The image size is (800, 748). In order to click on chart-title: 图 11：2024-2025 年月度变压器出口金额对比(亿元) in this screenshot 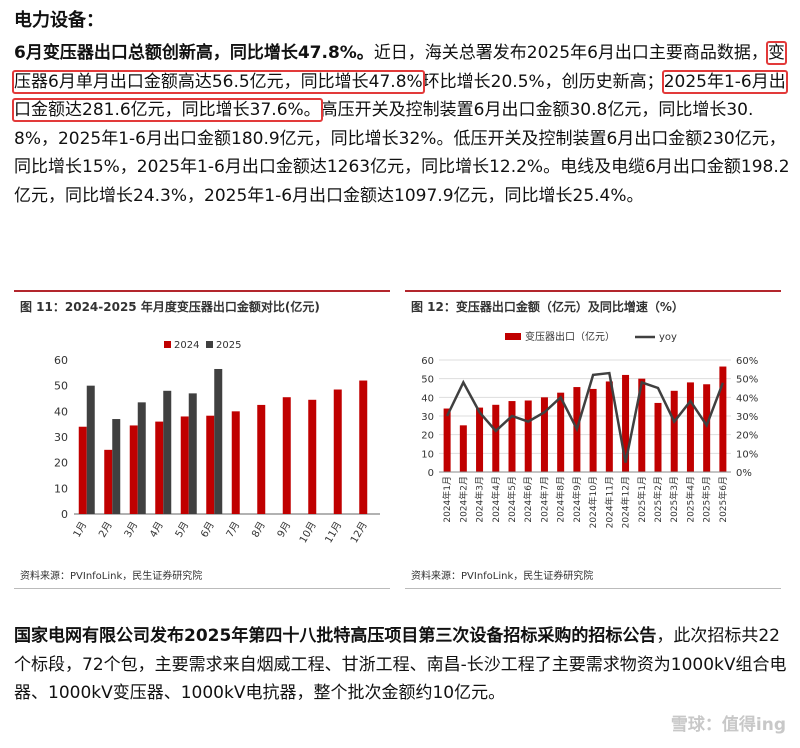, I will do `click(170, 307)`.